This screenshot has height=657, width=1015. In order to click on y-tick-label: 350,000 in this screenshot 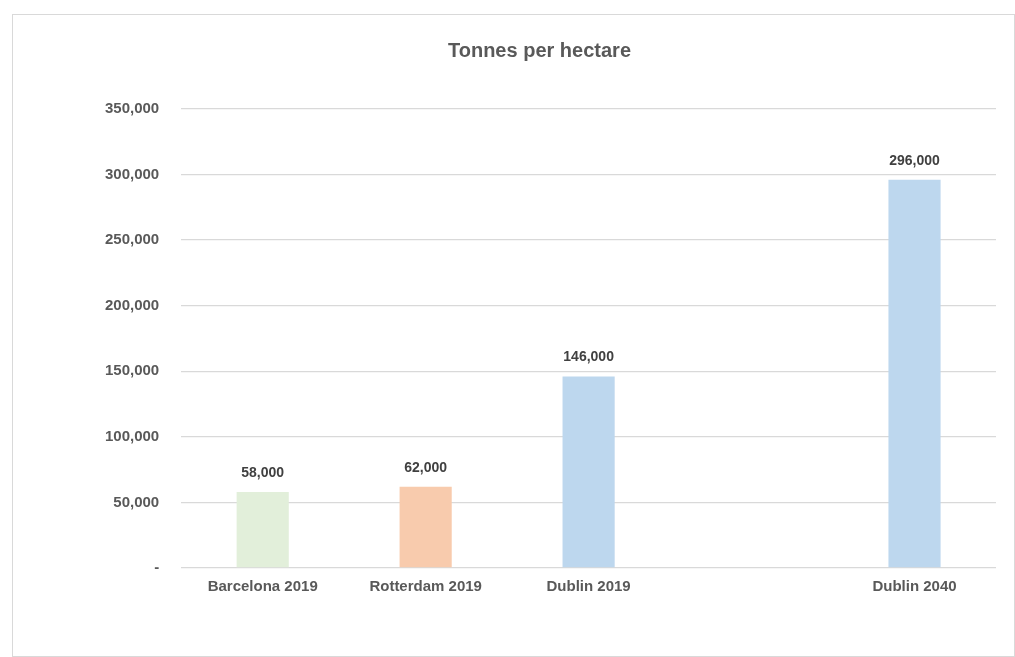, I will do `click(132, 108)`.